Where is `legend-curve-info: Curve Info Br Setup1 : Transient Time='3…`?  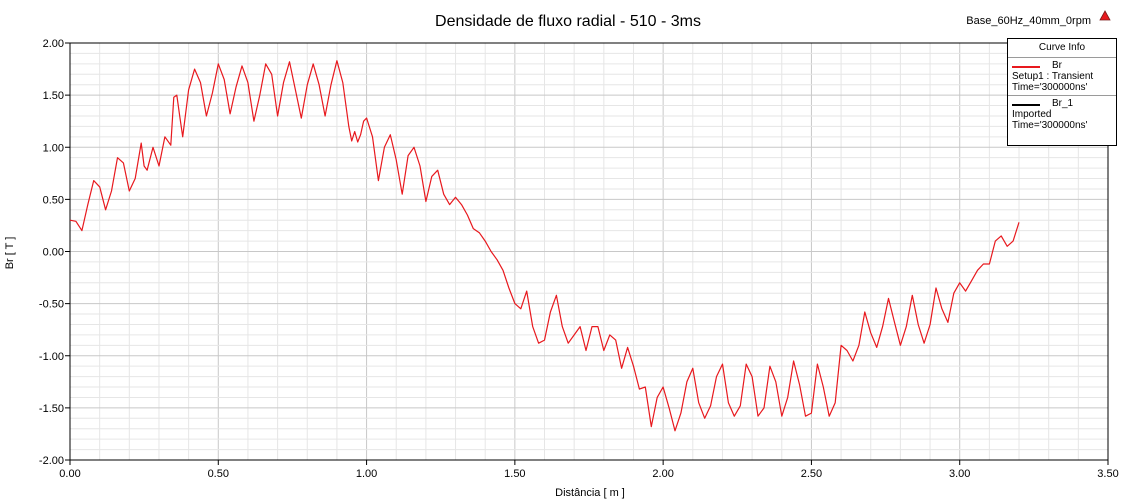
legend-curve-info: Curve Info Br Setup1 : Transient Time='3… is located at coordinates (1062, 92).